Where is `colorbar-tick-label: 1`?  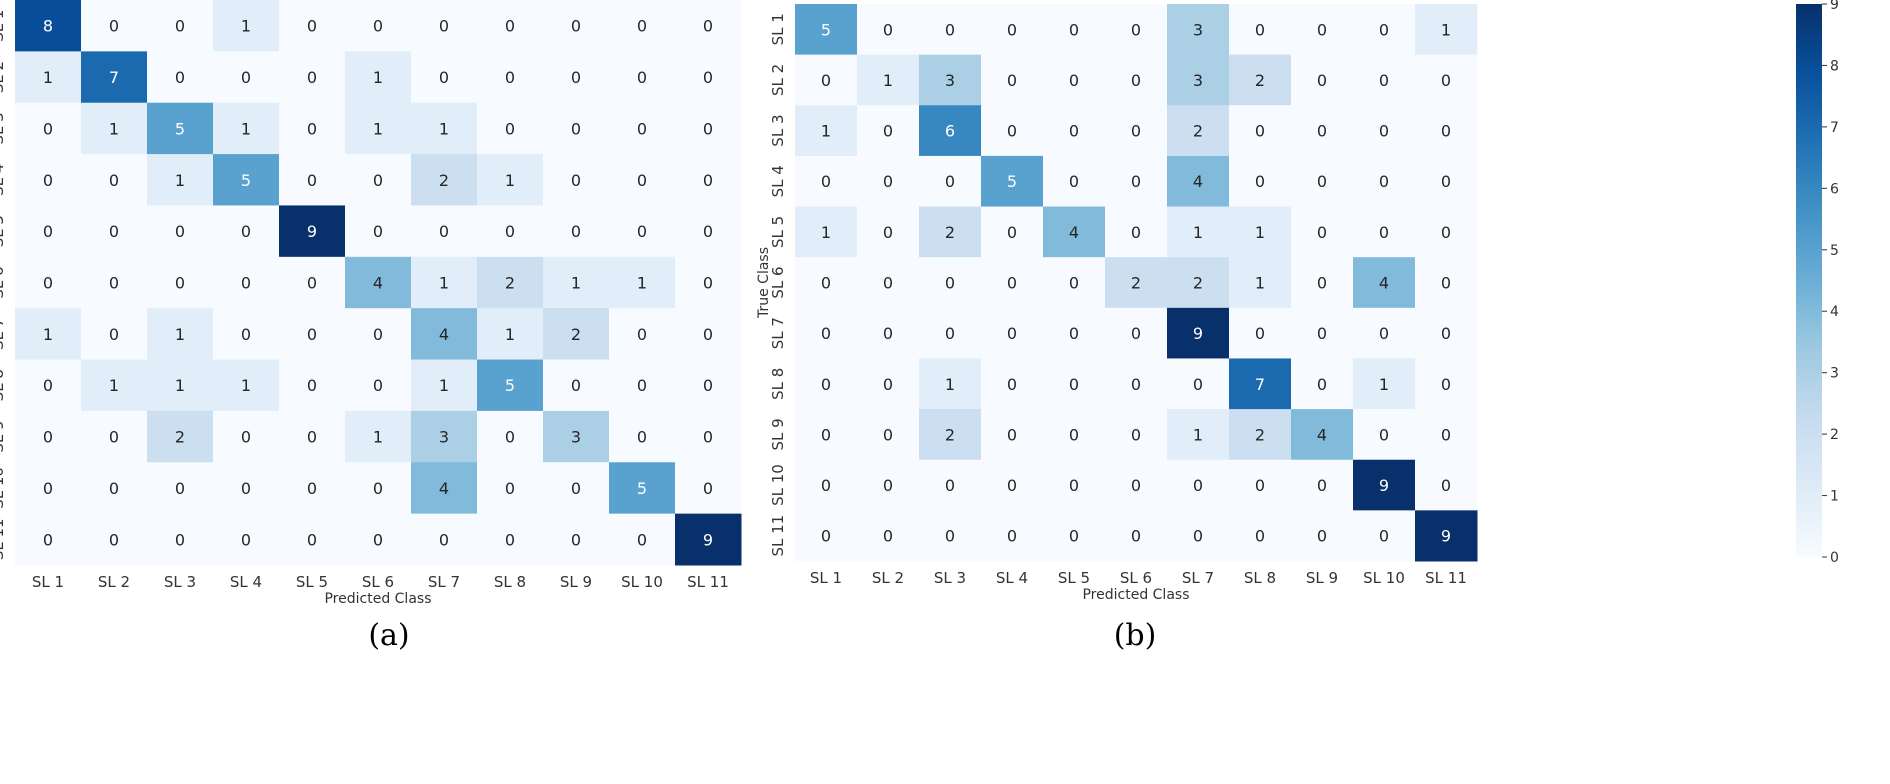
colorbar-tick-label: 1 is located at coordinates (1834, 497).